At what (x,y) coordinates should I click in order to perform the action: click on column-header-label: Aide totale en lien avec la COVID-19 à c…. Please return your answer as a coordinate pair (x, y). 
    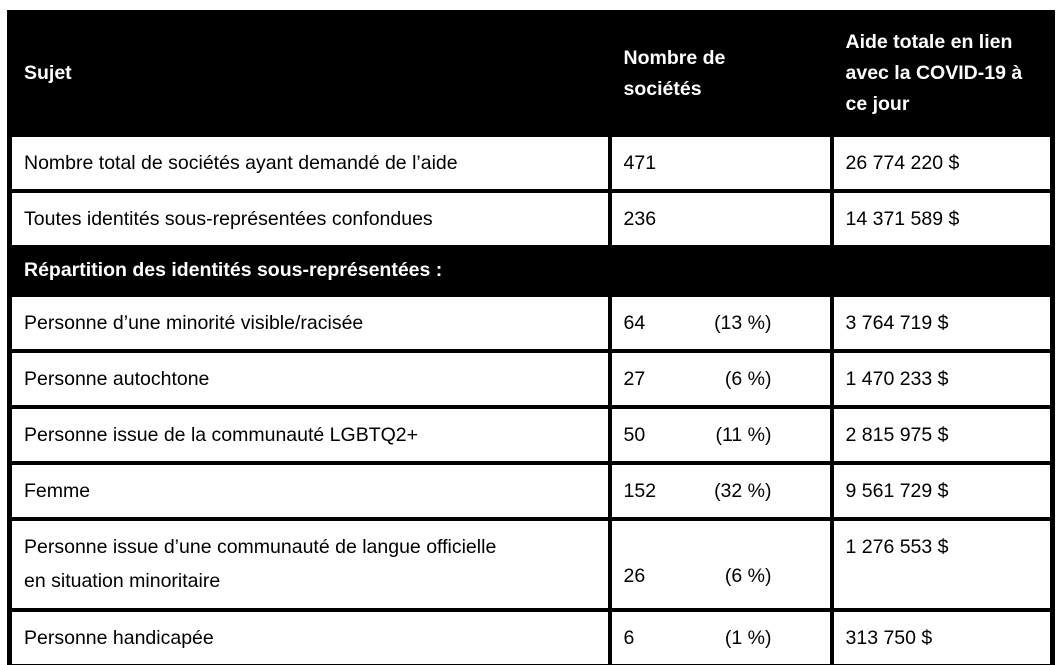
    Looking at the image, I should click on (934, 73).